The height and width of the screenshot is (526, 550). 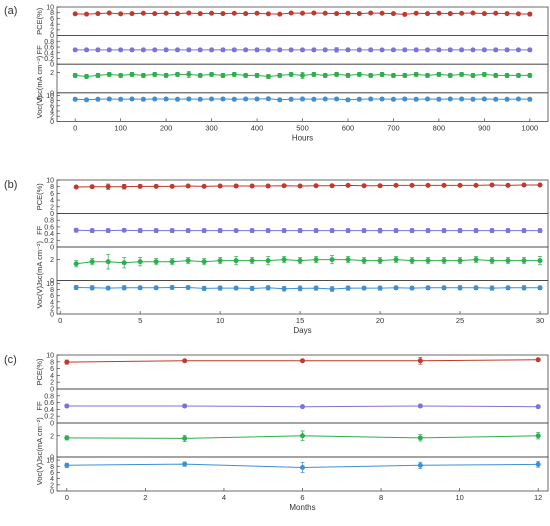 I want to click on y-tick-label: 2, so click(x=52, y=308).